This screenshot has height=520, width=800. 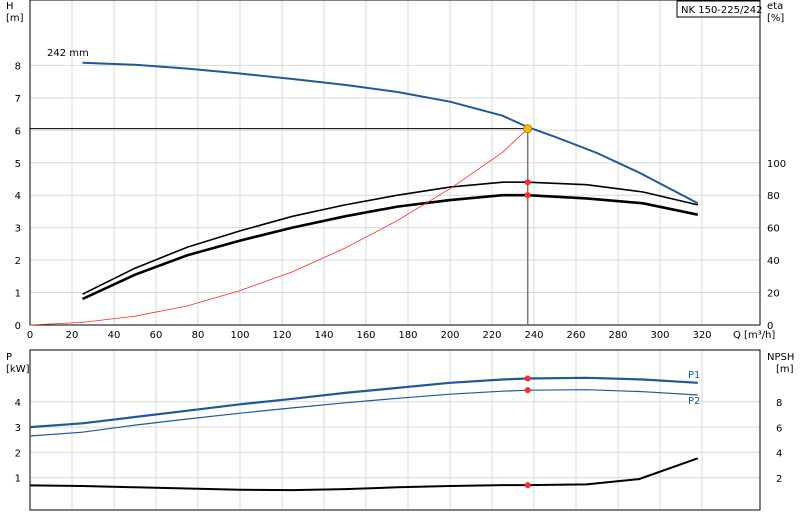 What do you see at coordinates (694, 375) in the screenshot?
I see `series-label-p1: P1` at bounding box center [694, 375].